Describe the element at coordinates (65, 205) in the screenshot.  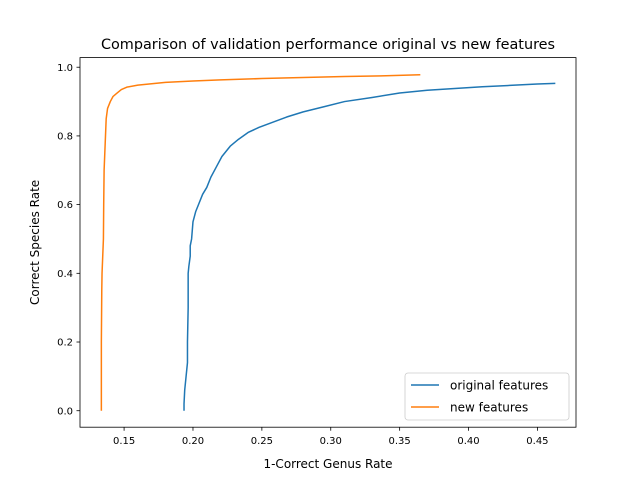
I see `y-tick-label: 0.6` at that location.